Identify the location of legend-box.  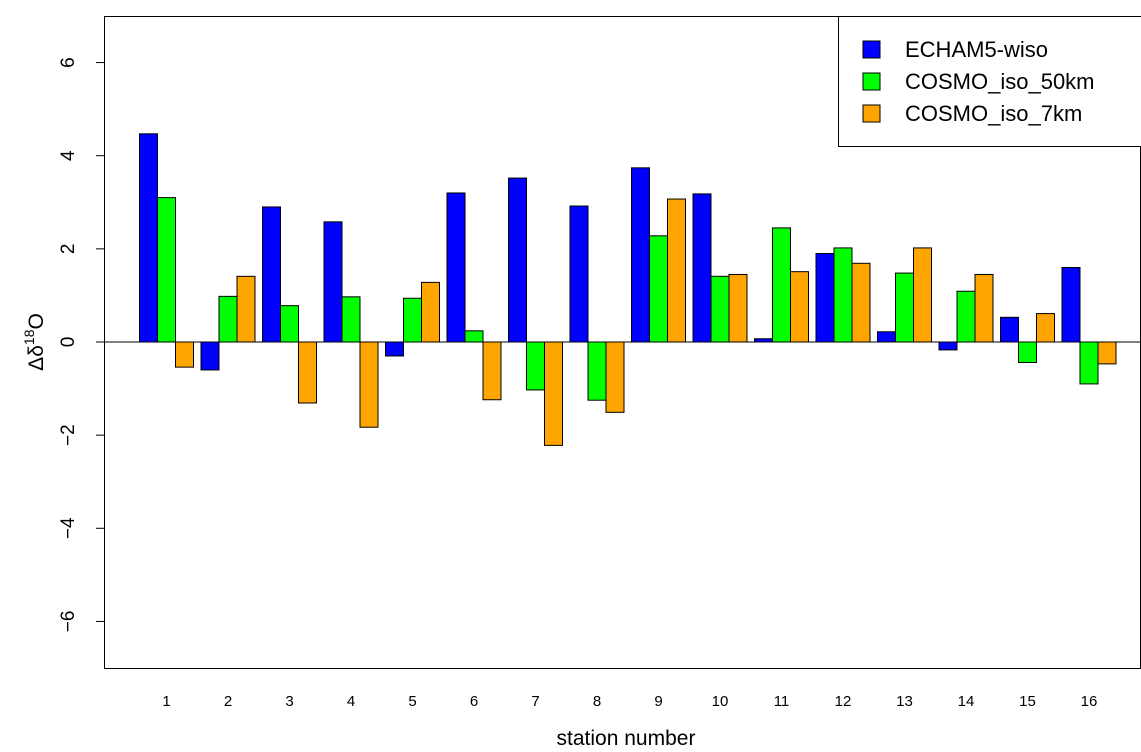
(989, 81).